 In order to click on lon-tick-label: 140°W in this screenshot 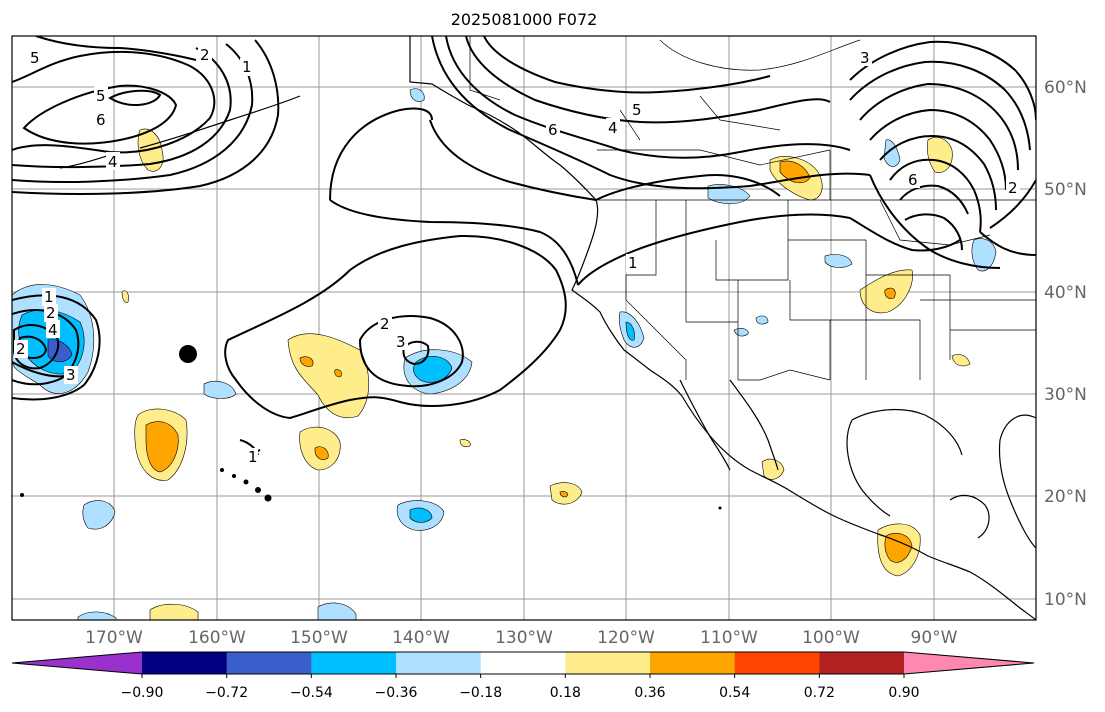, I will do `click(421, 638)`.